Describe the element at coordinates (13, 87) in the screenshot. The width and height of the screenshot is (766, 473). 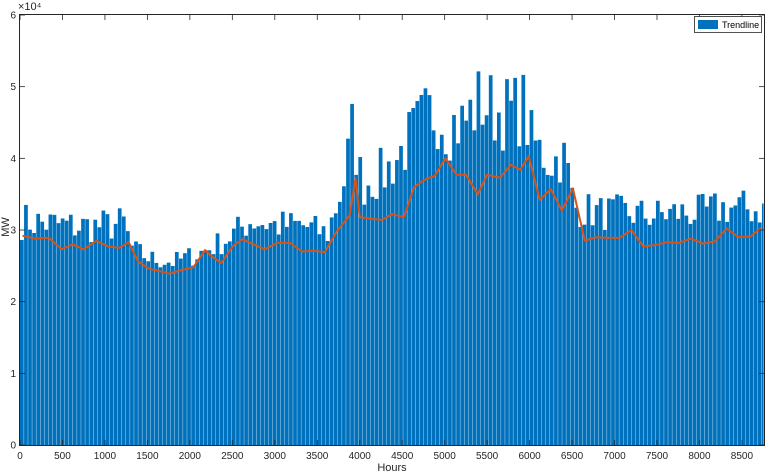
I see `y-tick-label: 5` at that location.